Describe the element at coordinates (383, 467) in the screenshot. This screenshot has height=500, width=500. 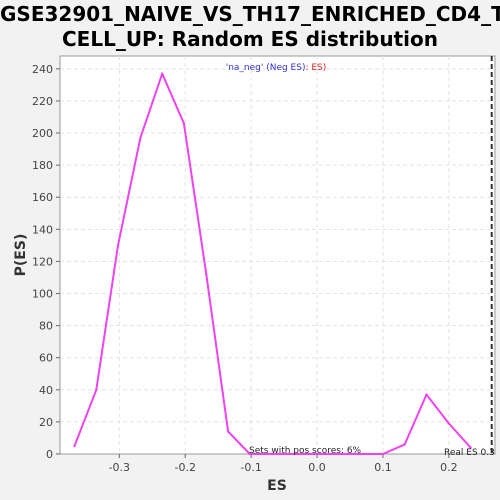
I see `x-tick-label: 0.1` at that location.